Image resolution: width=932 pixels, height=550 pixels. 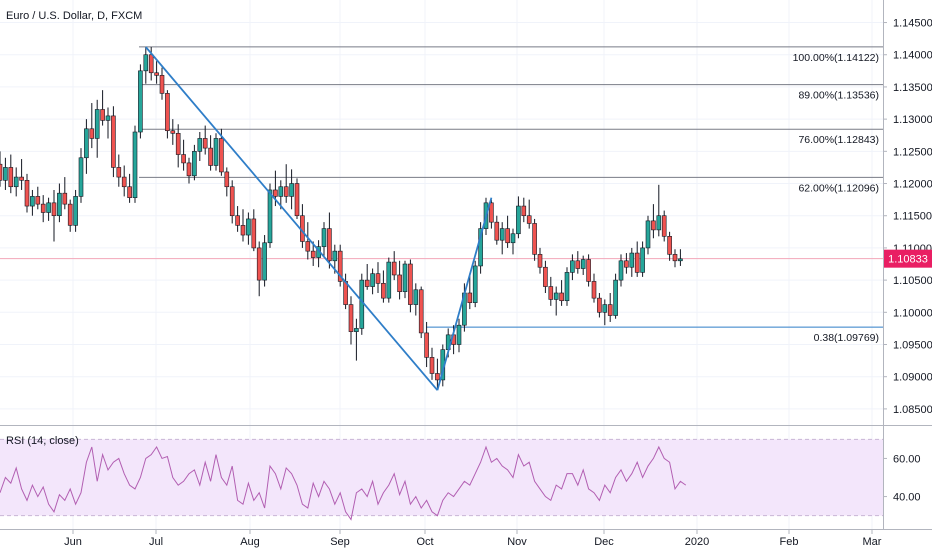 What do you see at coordinates (343, 483) in the screenshot?
I see `rsi-line` at bounding box center [343, 483].